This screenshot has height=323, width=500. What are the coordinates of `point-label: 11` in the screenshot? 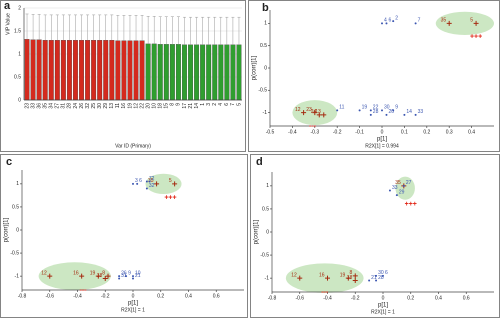 It's located at (341, 108).